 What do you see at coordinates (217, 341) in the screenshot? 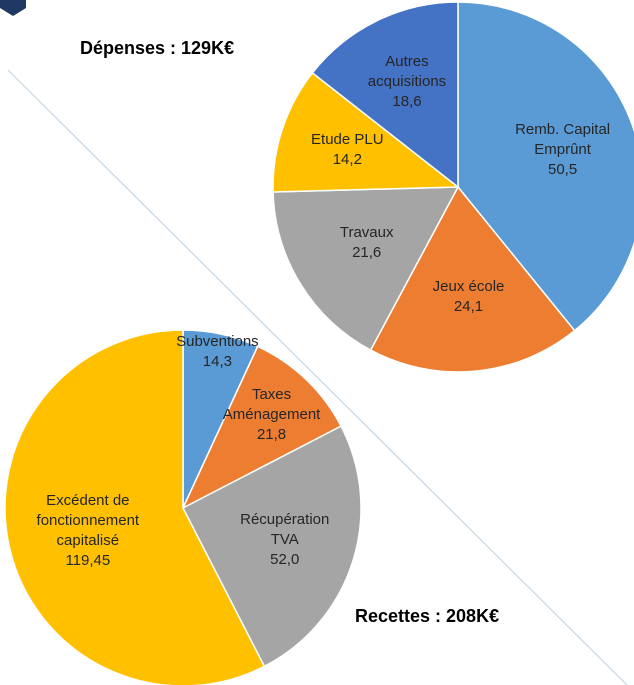
I see `category-label: Subventions` at bounding box center [217, 341].